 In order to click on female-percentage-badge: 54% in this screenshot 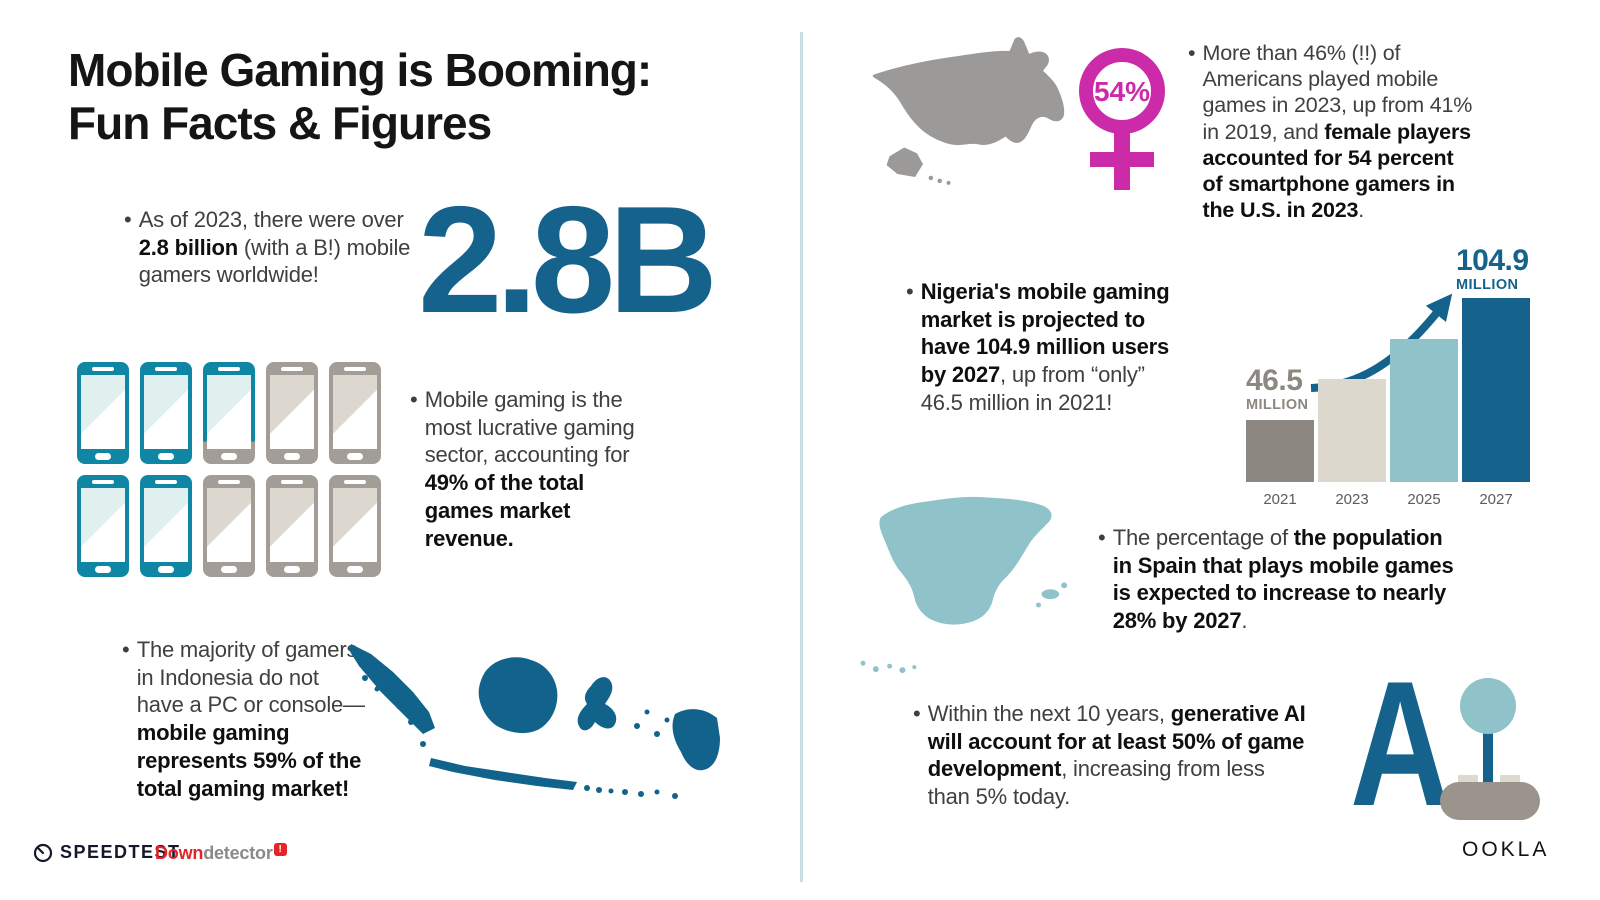, I will do `click(1122, 91)`.